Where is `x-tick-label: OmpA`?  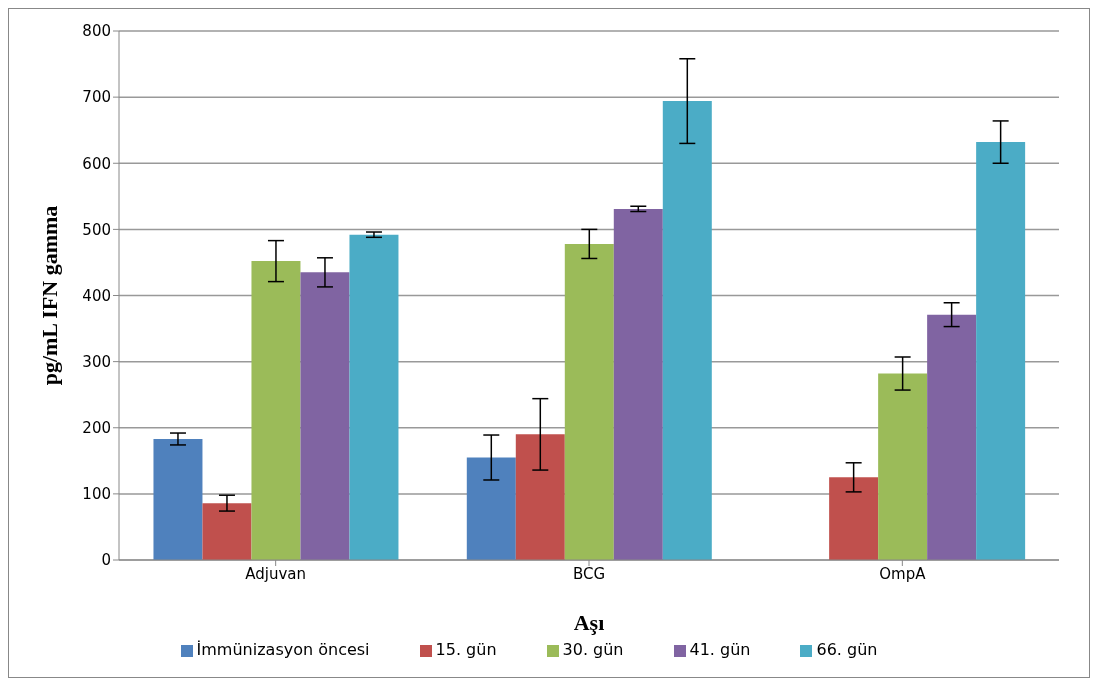
x-tick-label: OmpA is located at coordinates (903, 573).